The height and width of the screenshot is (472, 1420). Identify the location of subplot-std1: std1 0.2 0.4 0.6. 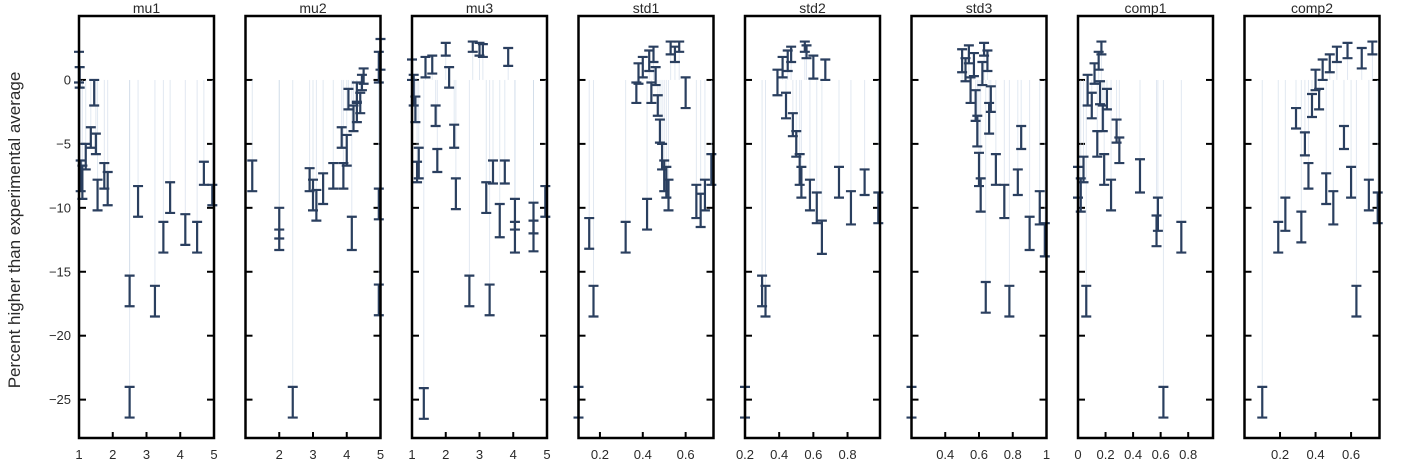
(645, 231).